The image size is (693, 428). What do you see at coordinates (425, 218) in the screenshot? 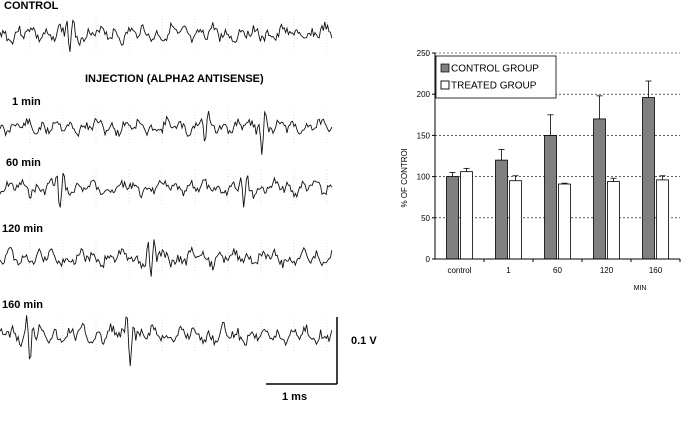
I see `y-tick-label: 50` at bounding box center [425, 218].